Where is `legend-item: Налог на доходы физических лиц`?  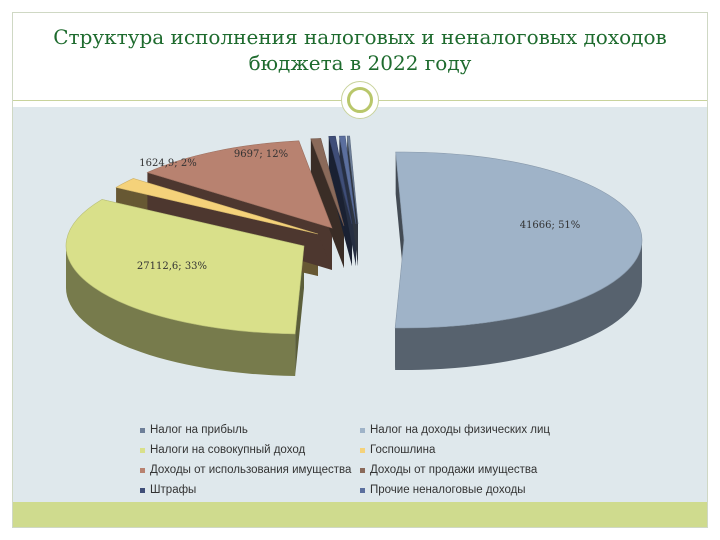
legend-item: Налог на доходы физических лиц is located at coordinates (455, 430).